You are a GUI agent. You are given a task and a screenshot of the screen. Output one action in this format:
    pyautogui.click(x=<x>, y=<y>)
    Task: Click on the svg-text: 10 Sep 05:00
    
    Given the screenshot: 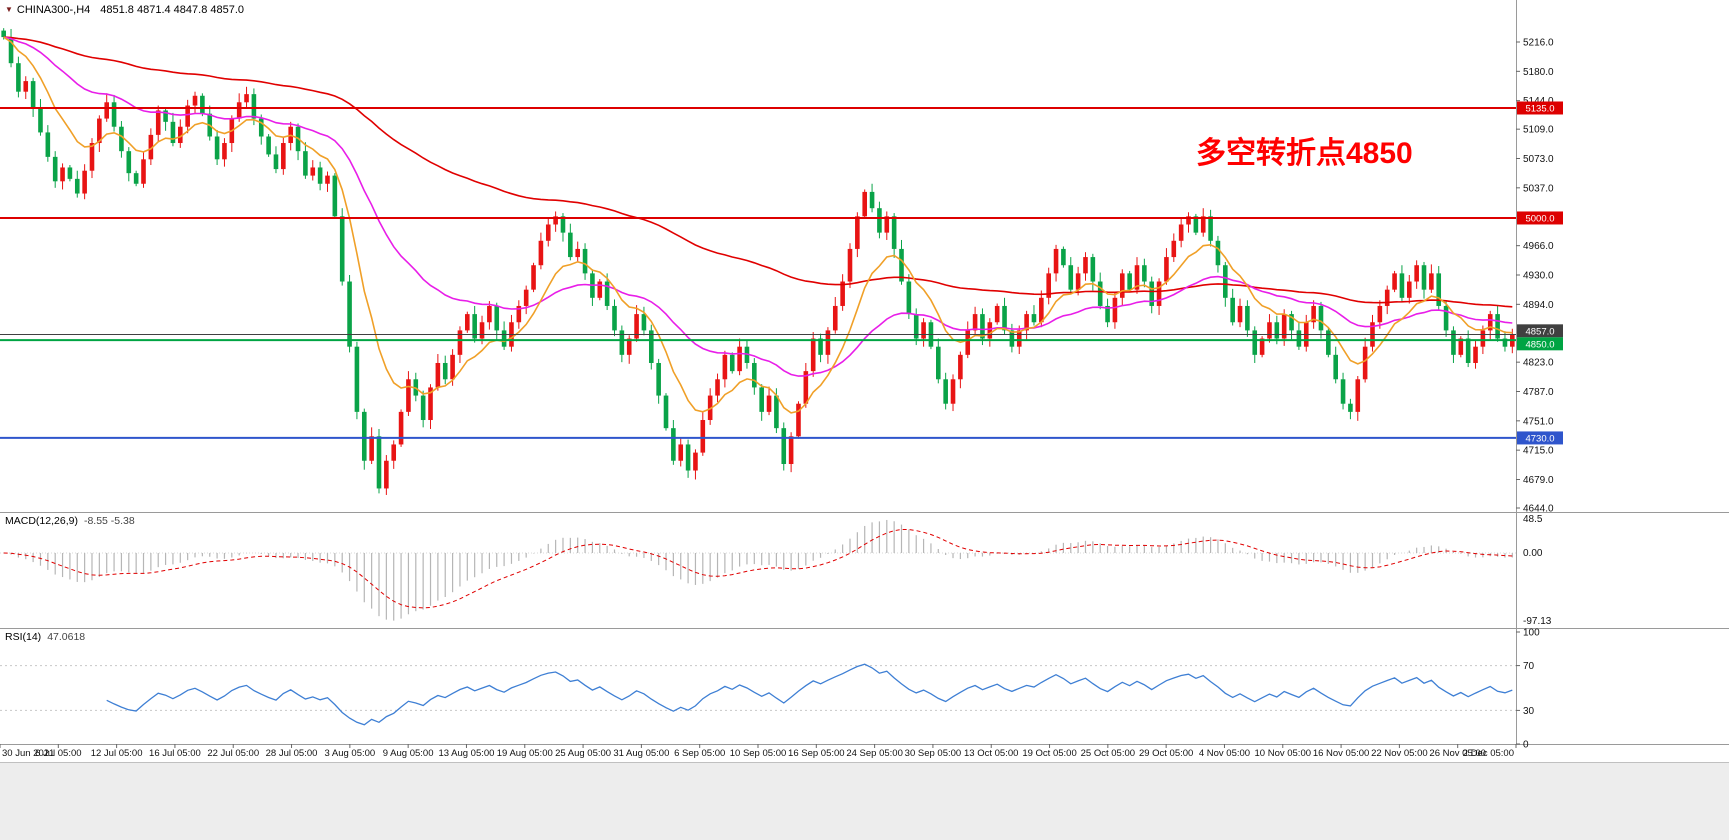 What is the action you would take?
    pyautogui.click(x=758, y=753)
    